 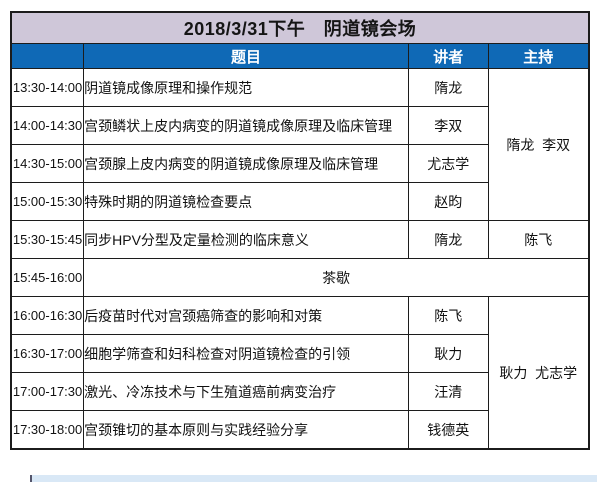 I want to click on speaker-cell: 耿力, so click(x=448, y=353).